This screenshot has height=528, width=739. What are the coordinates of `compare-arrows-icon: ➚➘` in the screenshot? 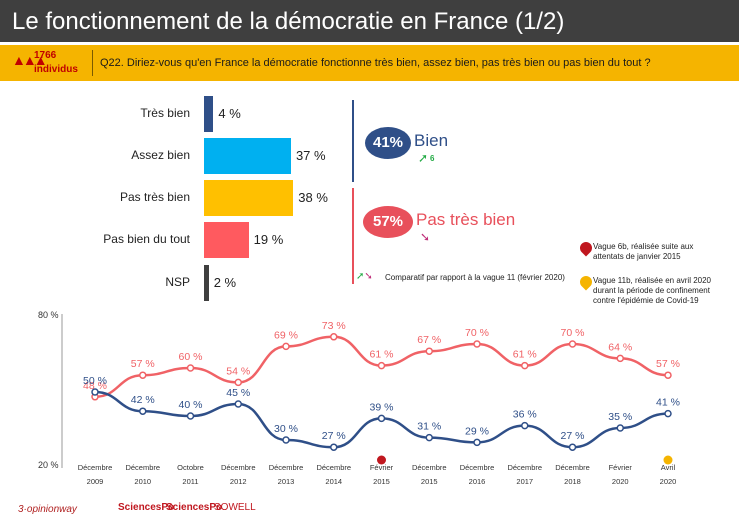 It's located at (364, 276).